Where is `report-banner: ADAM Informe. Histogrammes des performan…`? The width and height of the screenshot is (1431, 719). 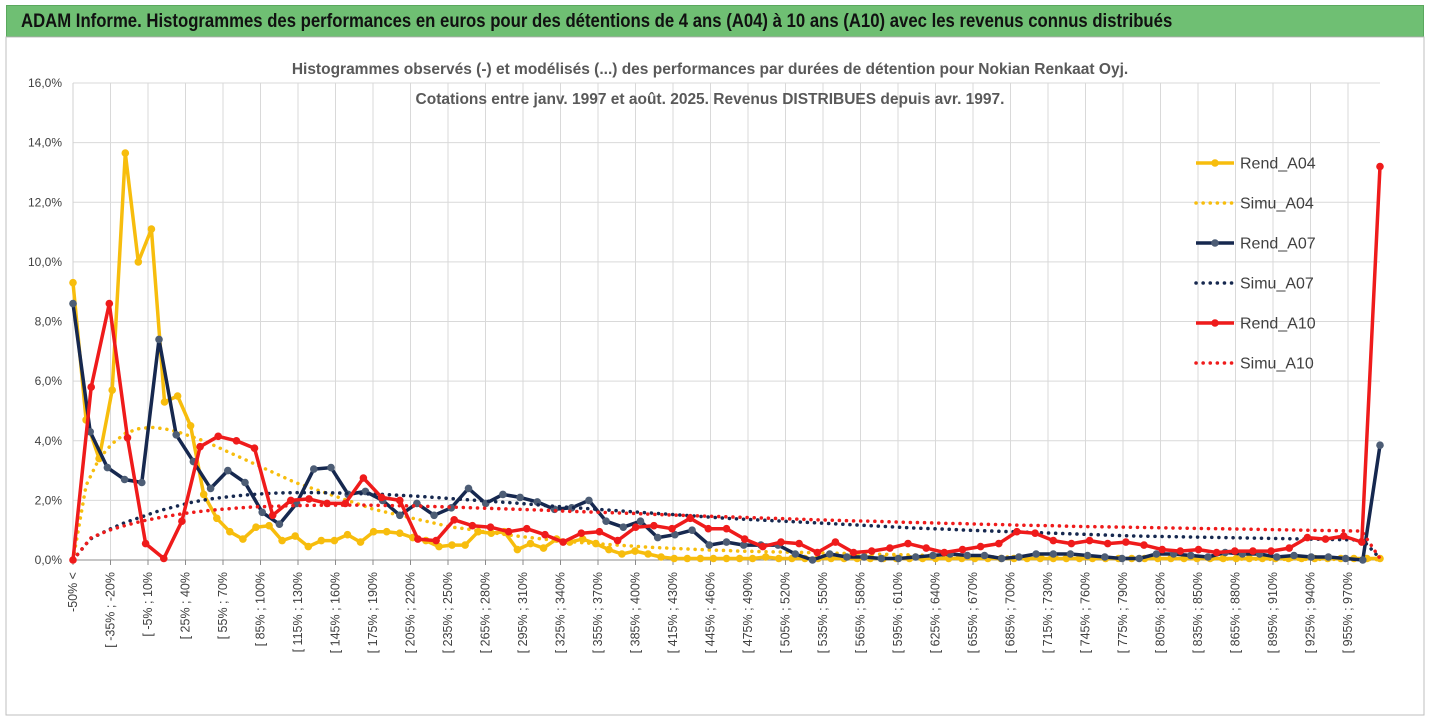
report-banner: ADAM Informe. Histogrammes des performan… is located at coordinates (715, 21).